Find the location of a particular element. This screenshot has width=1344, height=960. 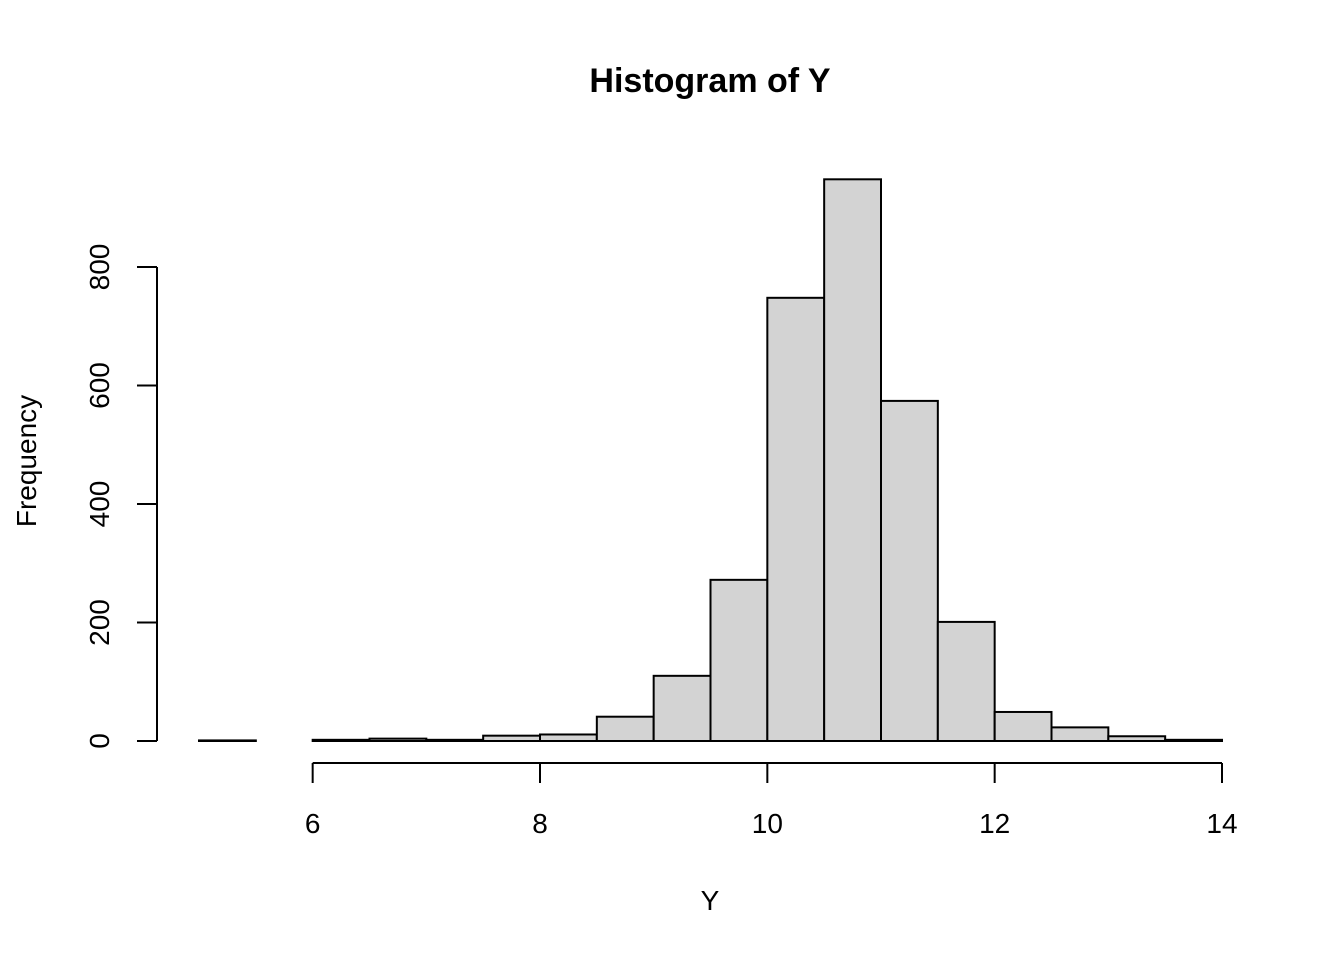

y-axis: 0 200 400 600 800 is located at coordinates (121, 496).